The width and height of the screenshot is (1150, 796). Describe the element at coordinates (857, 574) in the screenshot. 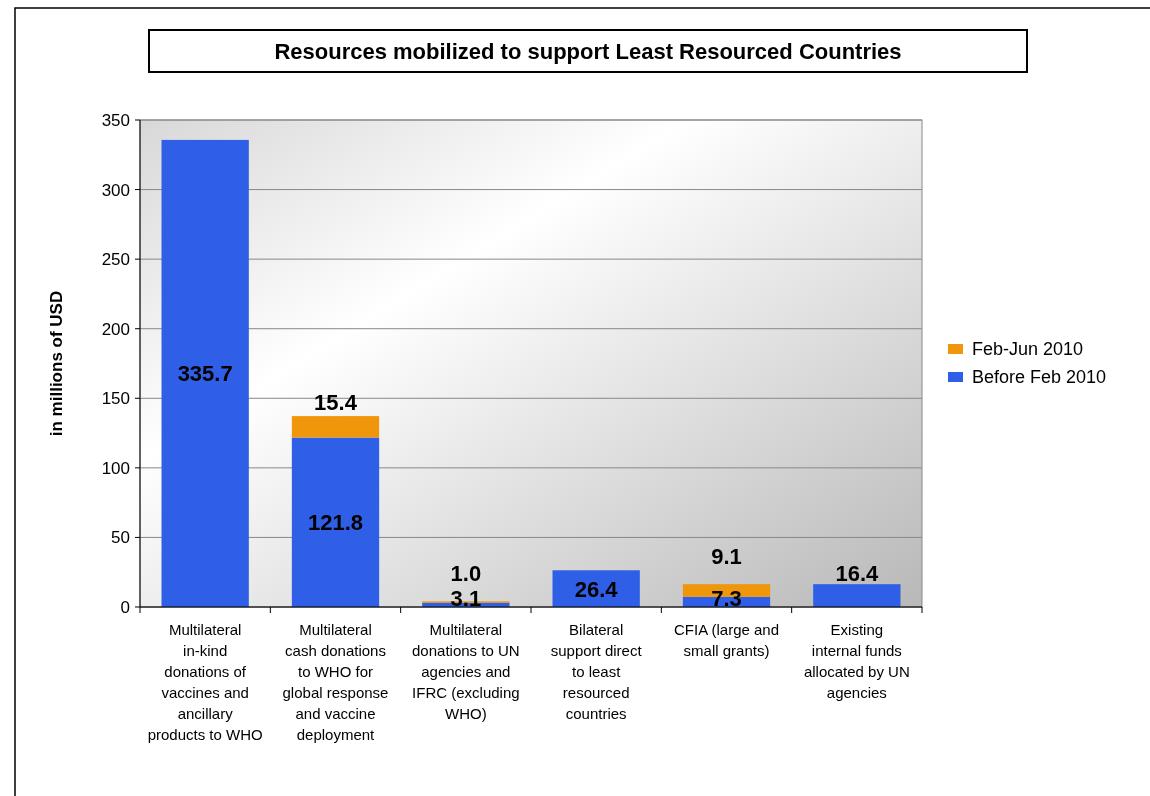

I see `data-label: 16.4` at that location.